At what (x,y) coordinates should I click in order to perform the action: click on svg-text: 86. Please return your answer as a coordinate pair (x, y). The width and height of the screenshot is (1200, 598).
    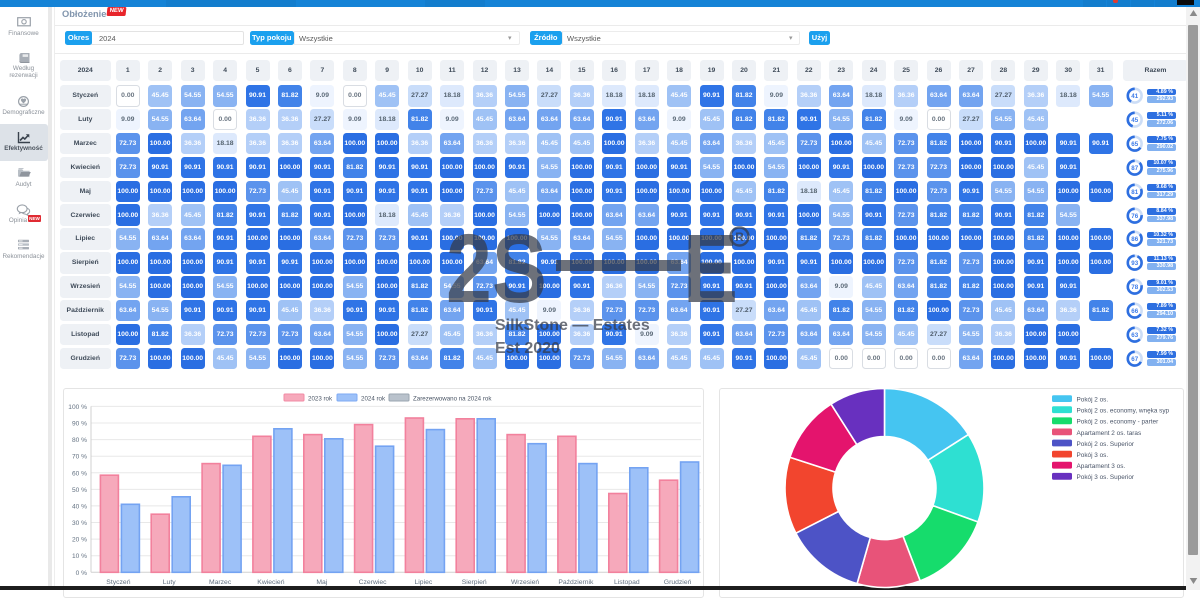
    Looking at the image, I should click on (1134, 239).